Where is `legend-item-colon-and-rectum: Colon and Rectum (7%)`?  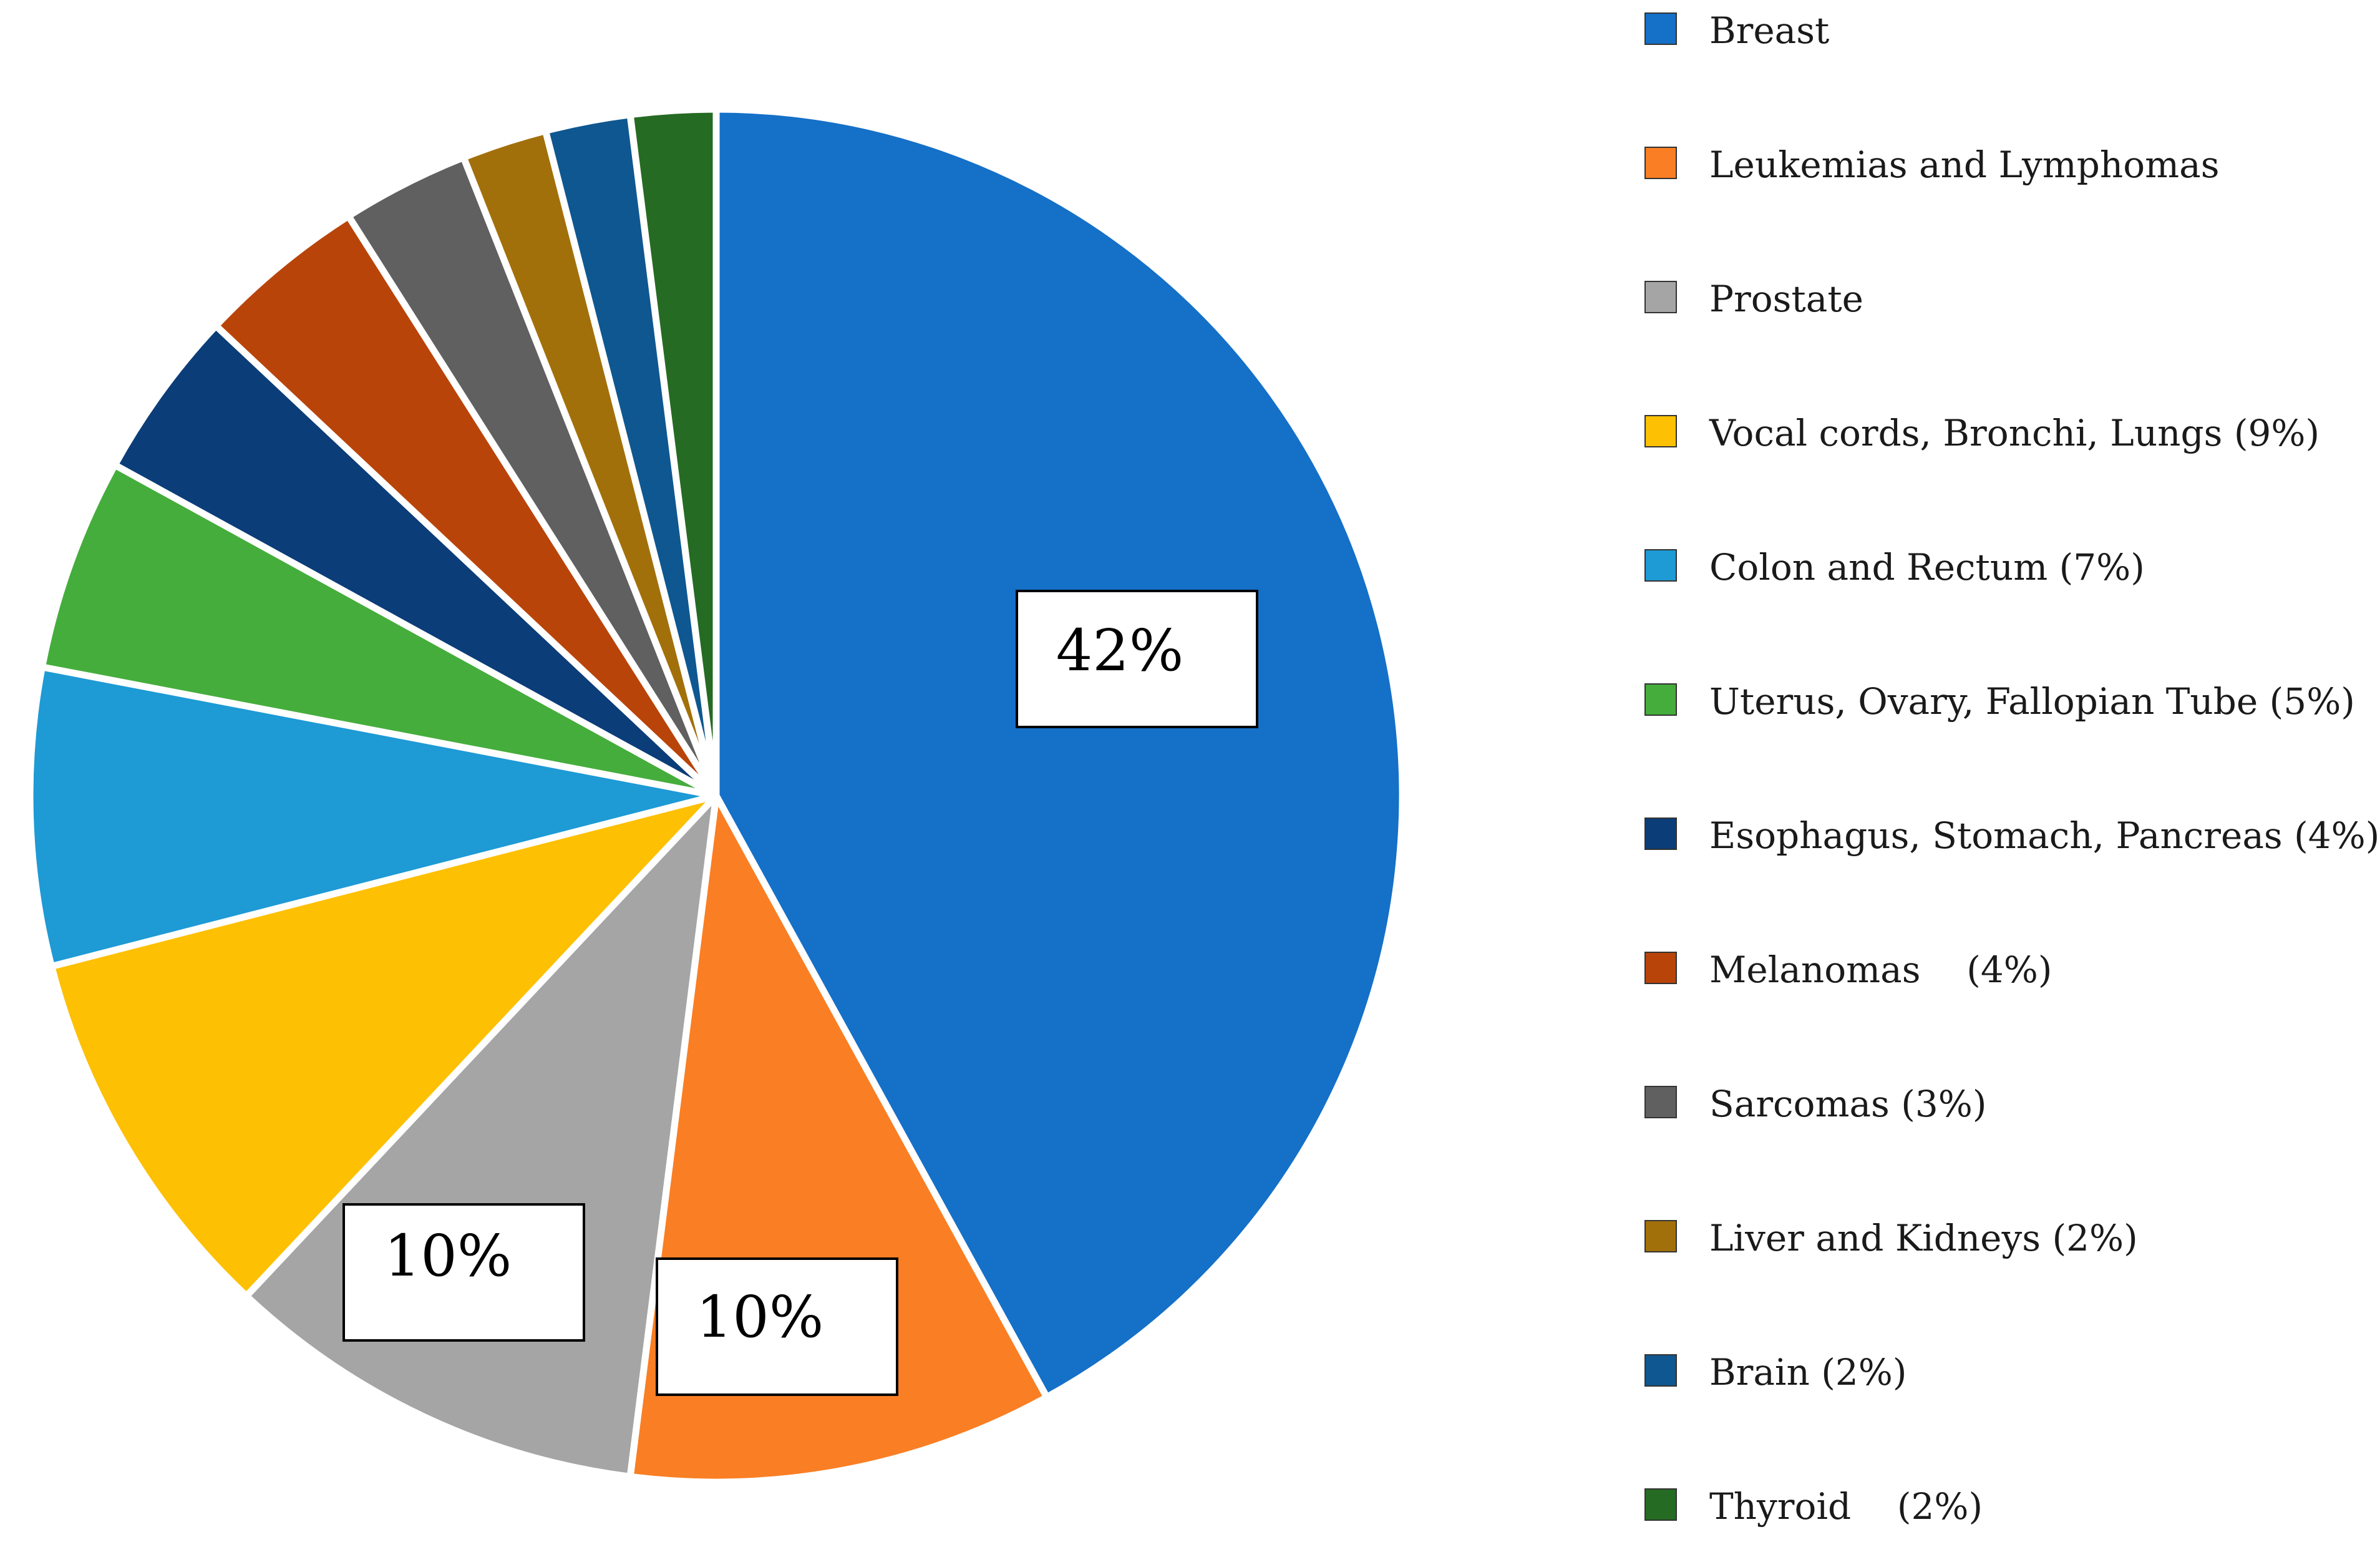
legend-item-colon-and-rectum: Colon and Rectum (7%) is located at coordinates (1895, 567).